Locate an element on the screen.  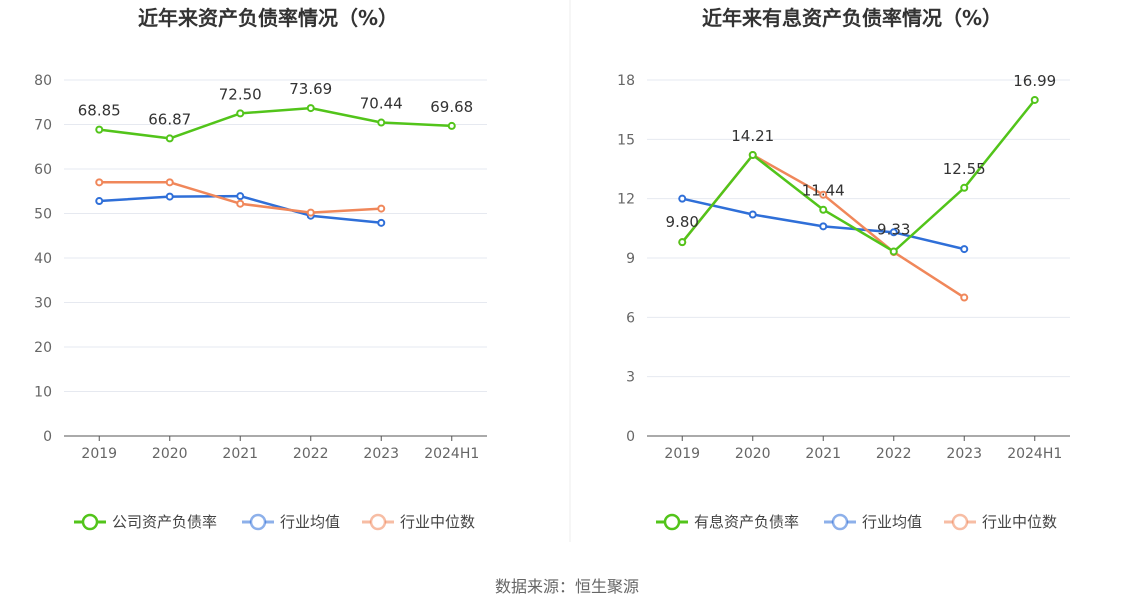
y-tick-label: 40 is located at coordinates (43, 259).